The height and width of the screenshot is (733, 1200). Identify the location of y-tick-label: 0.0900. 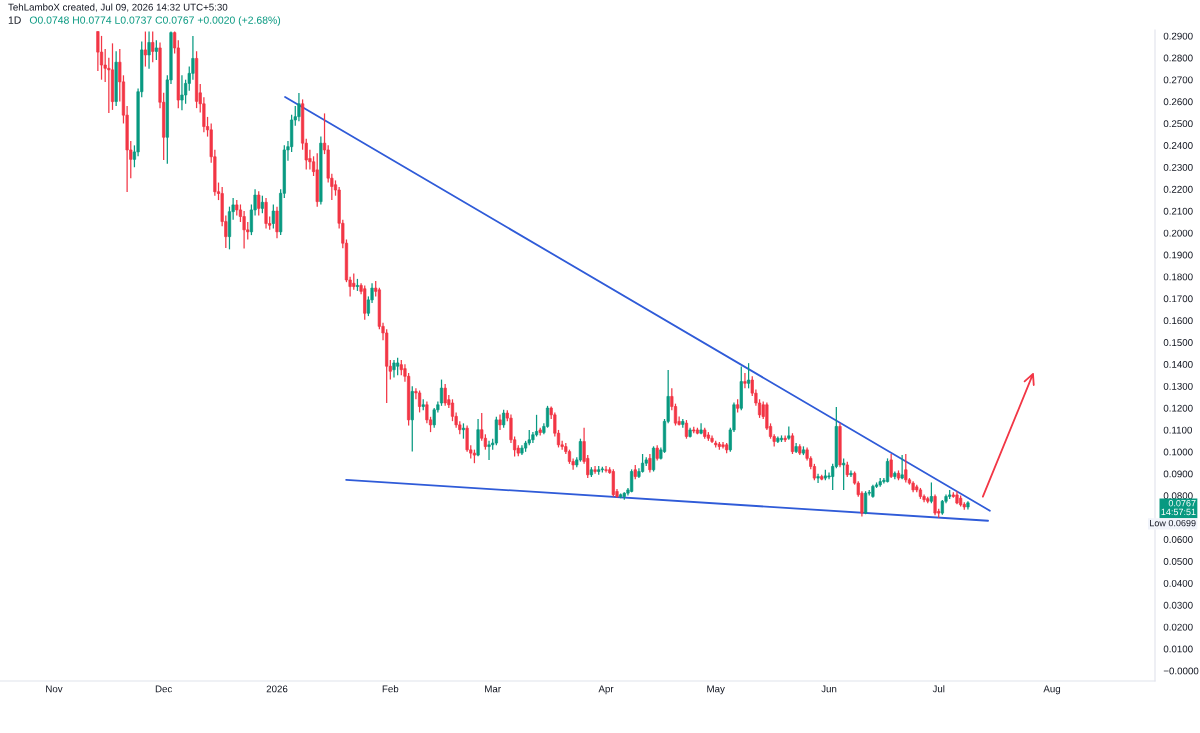
(1178, 474).